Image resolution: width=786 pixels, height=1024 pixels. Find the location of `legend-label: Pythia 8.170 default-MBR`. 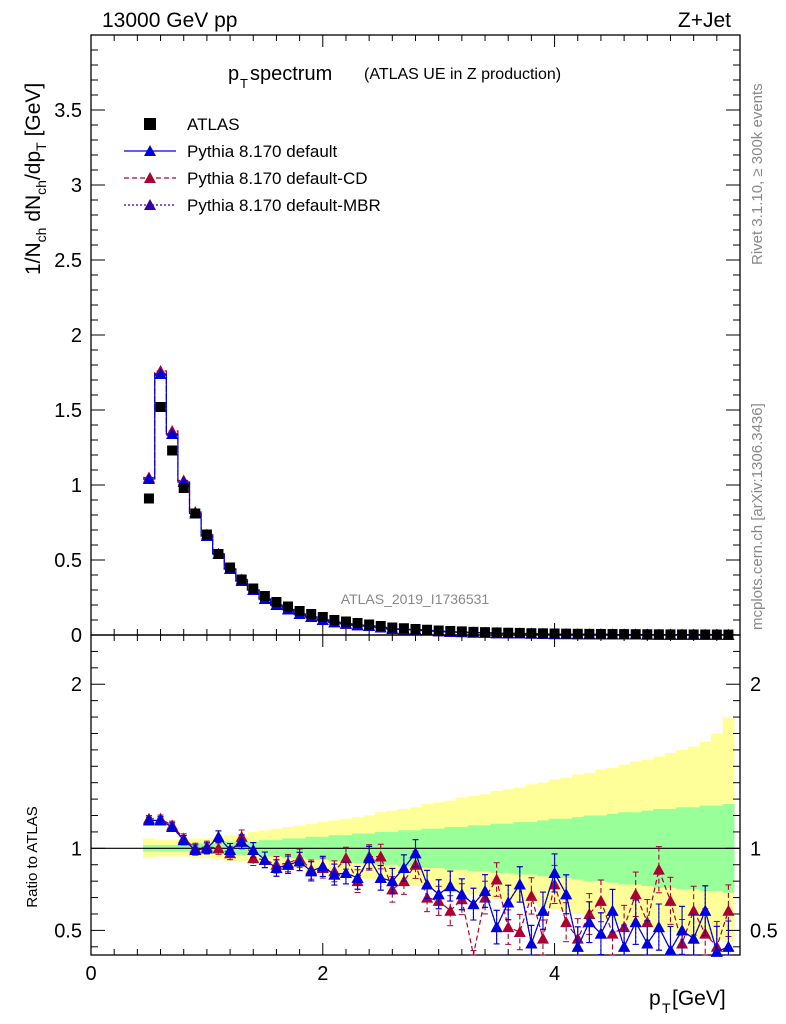

legend-label: Pythia 8.170 default-MBR is located at coordinates (284, 205).